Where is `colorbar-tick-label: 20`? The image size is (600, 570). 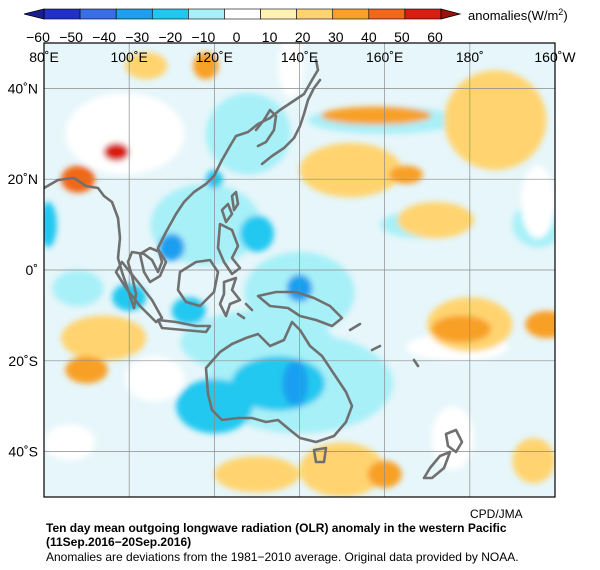 colorbar-tick-label: 20 is located at coordinates (303, 37).